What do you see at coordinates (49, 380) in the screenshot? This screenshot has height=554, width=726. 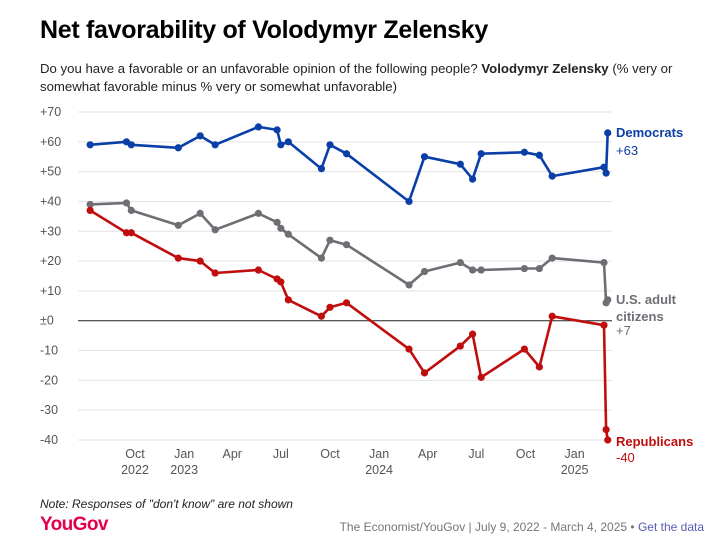 I see `y-tick-label: -20` at bounding box center [49, 380].